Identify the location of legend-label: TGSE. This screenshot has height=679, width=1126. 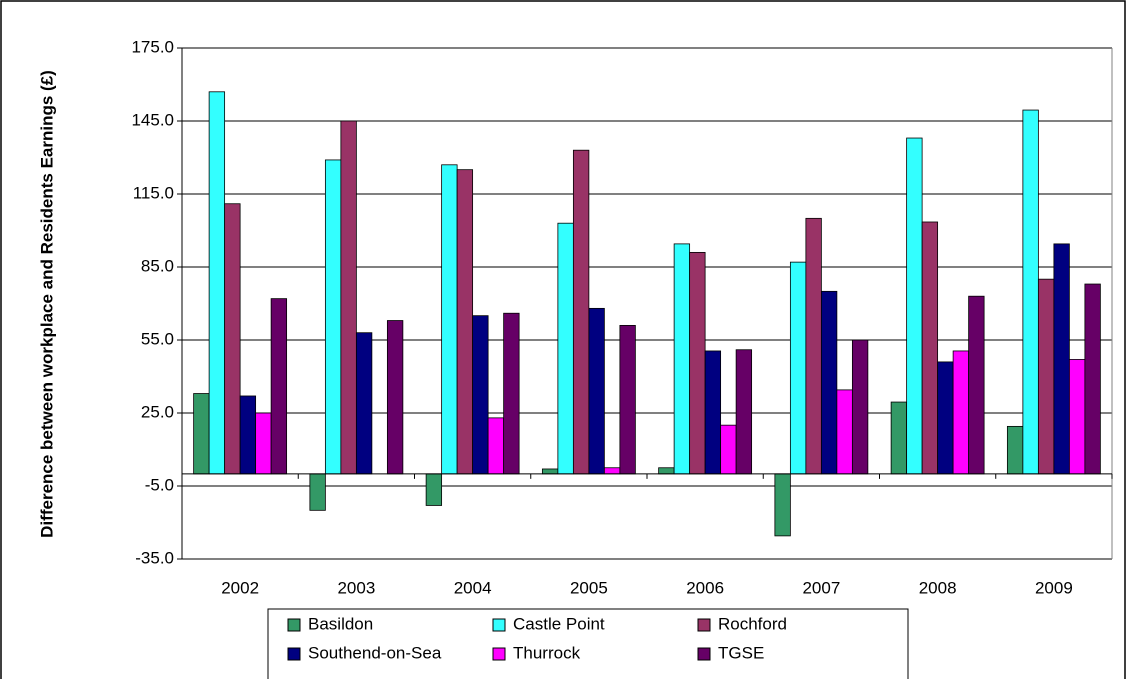
(741, 652).